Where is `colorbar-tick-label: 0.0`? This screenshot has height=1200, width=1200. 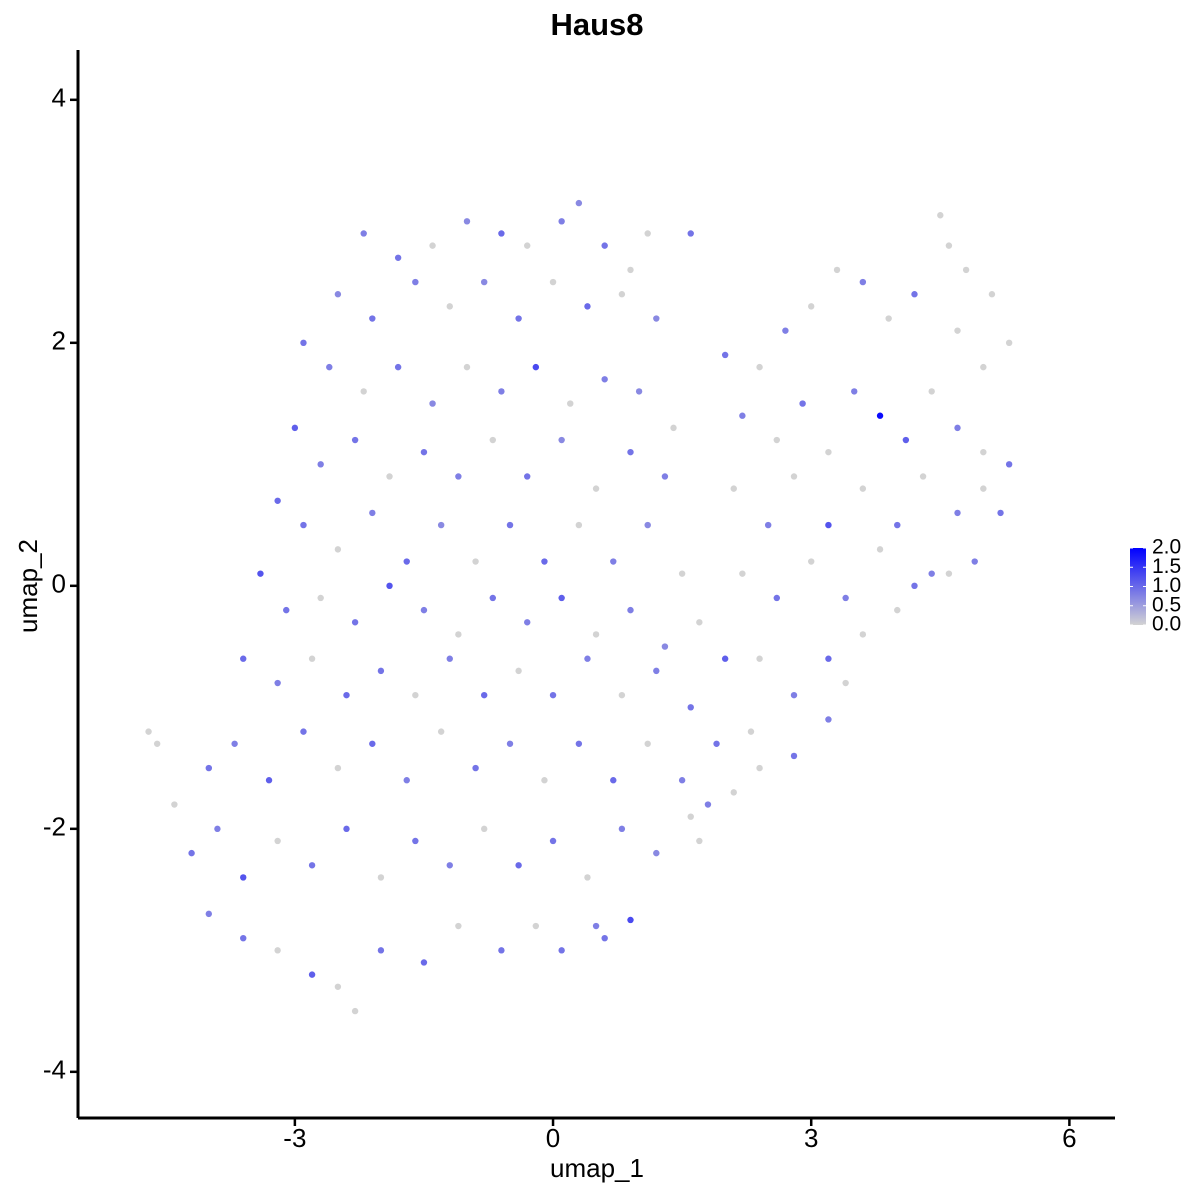
colorbar-tick-label: 0.0 is located at coordinates (1166, 624).